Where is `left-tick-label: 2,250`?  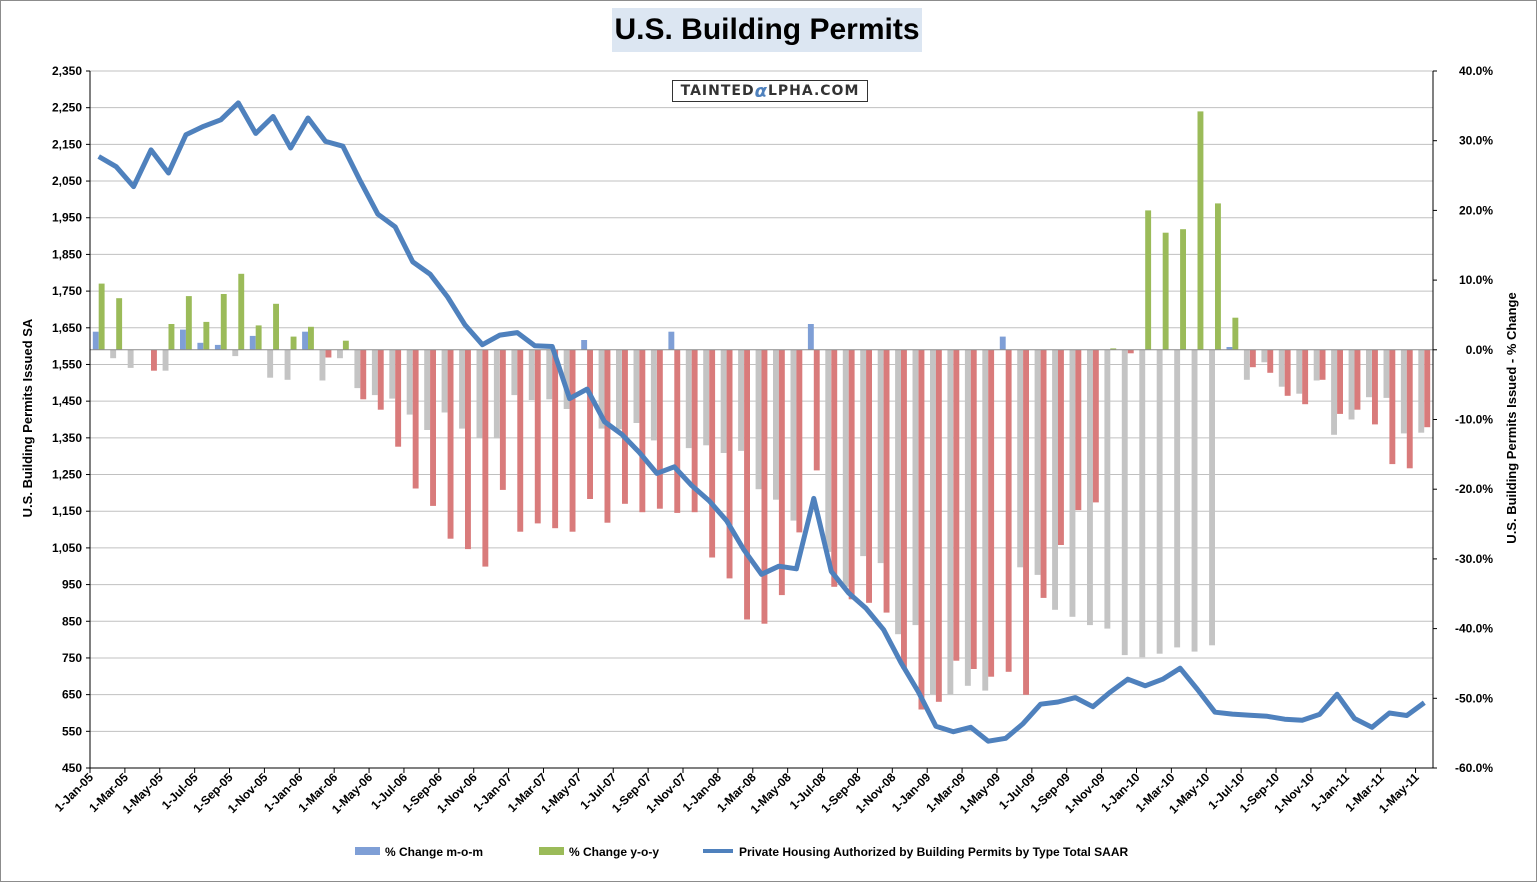
left-tick-label: 2,250 is located at coordinates (67, 108).